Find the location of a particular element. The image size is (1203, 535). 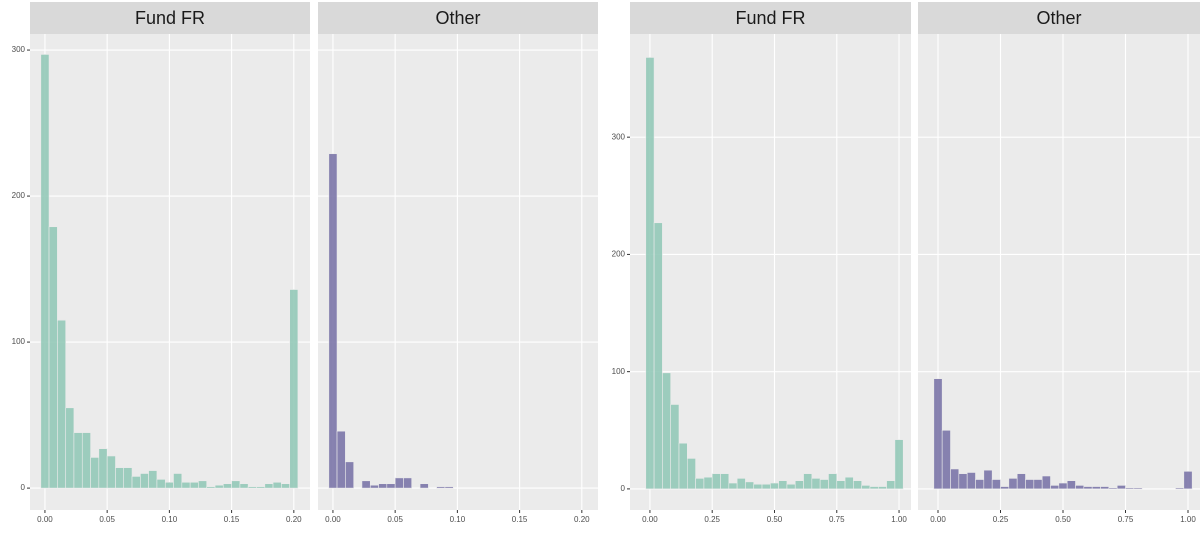

x-tick-label: 1.00 is located at coordinates (1188, 519).